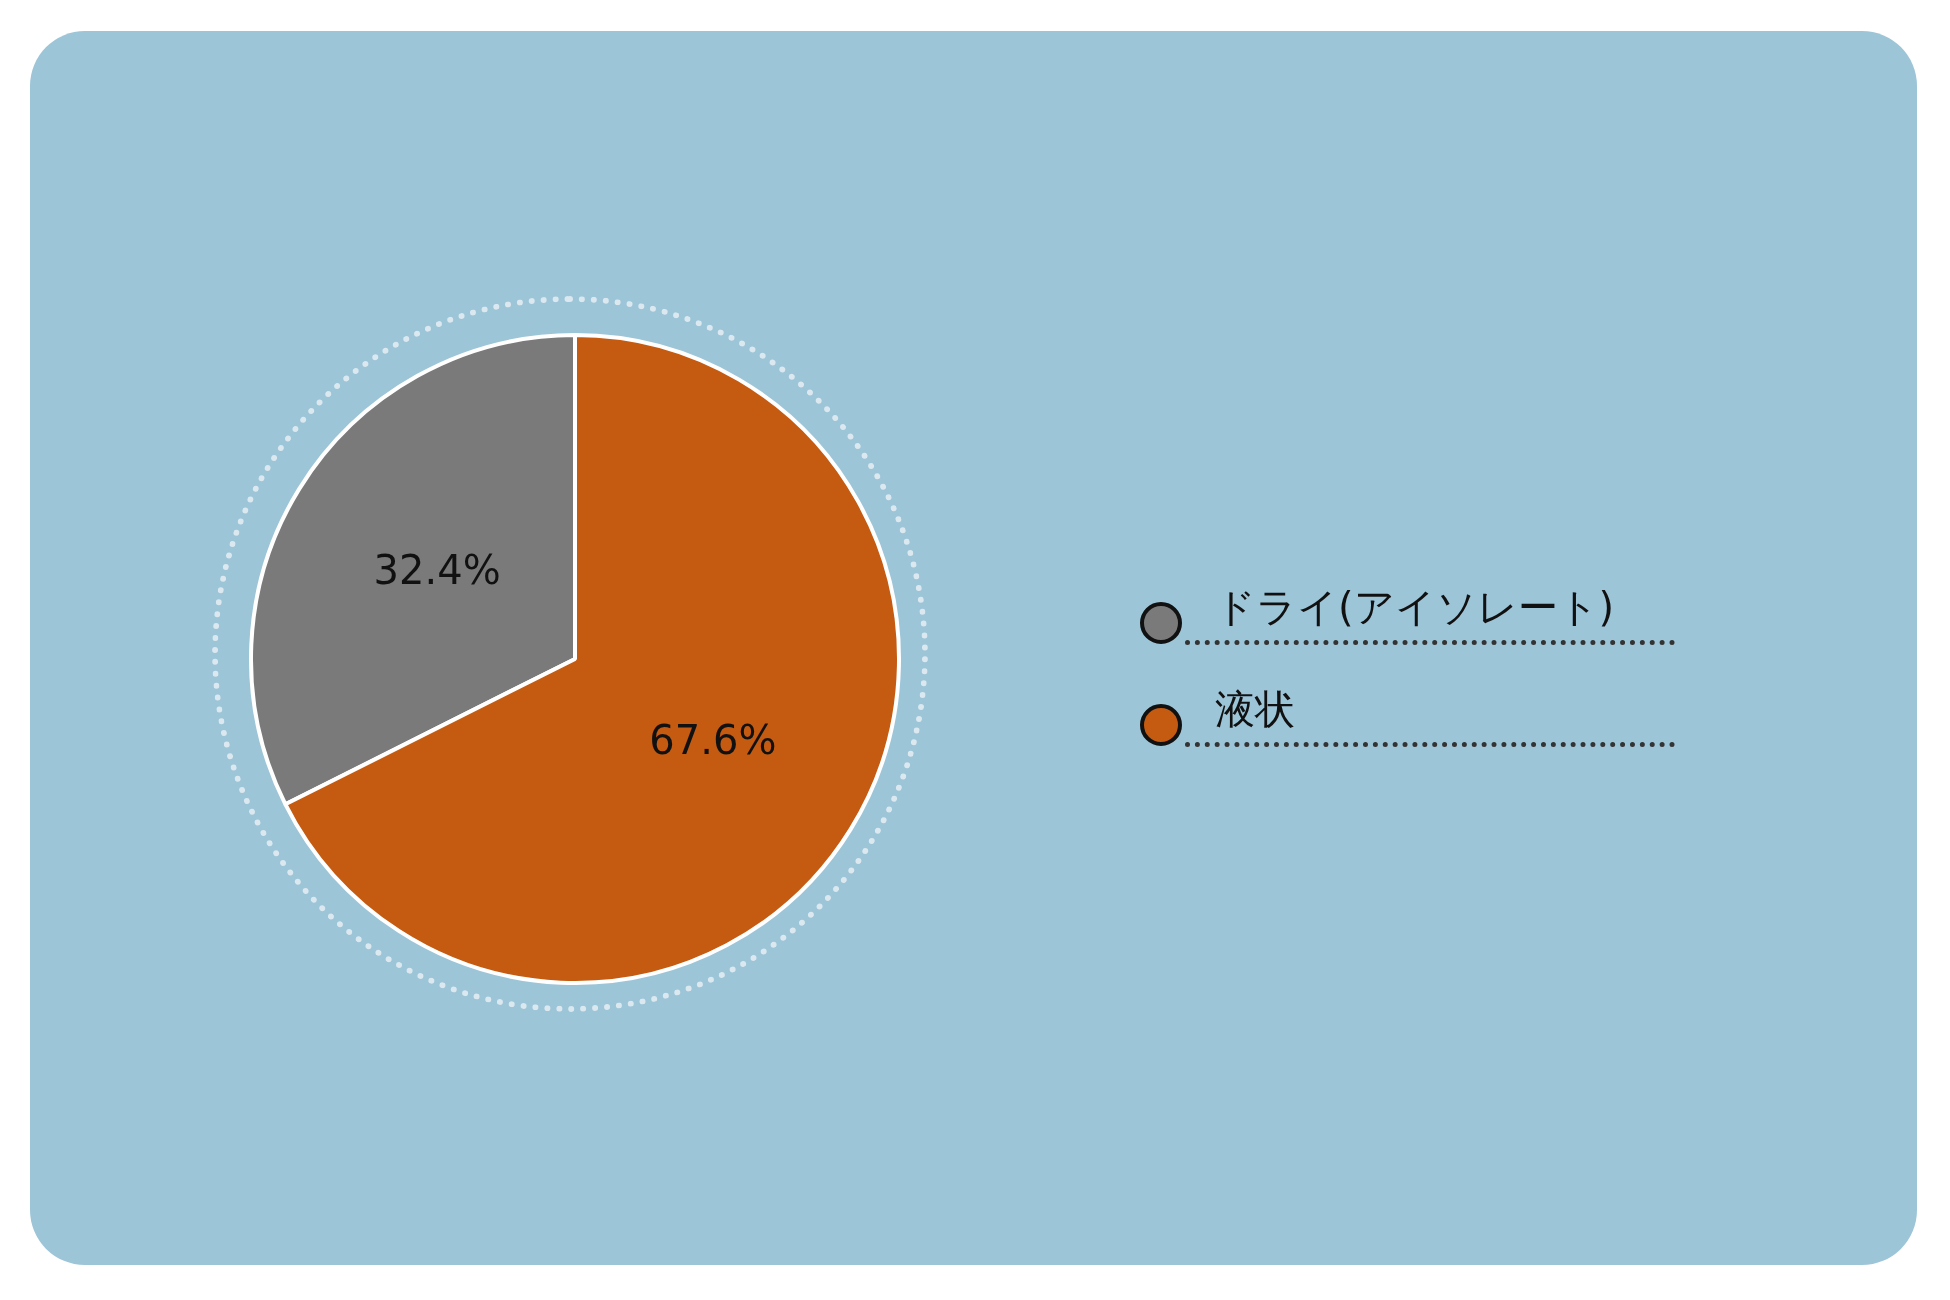 The height and width of the screenshot is (1300, 1950). Describe the element at coordinates (1415, 607) in the screenshot. I see `legend-label: ドライ(アイソレート)` at that location.